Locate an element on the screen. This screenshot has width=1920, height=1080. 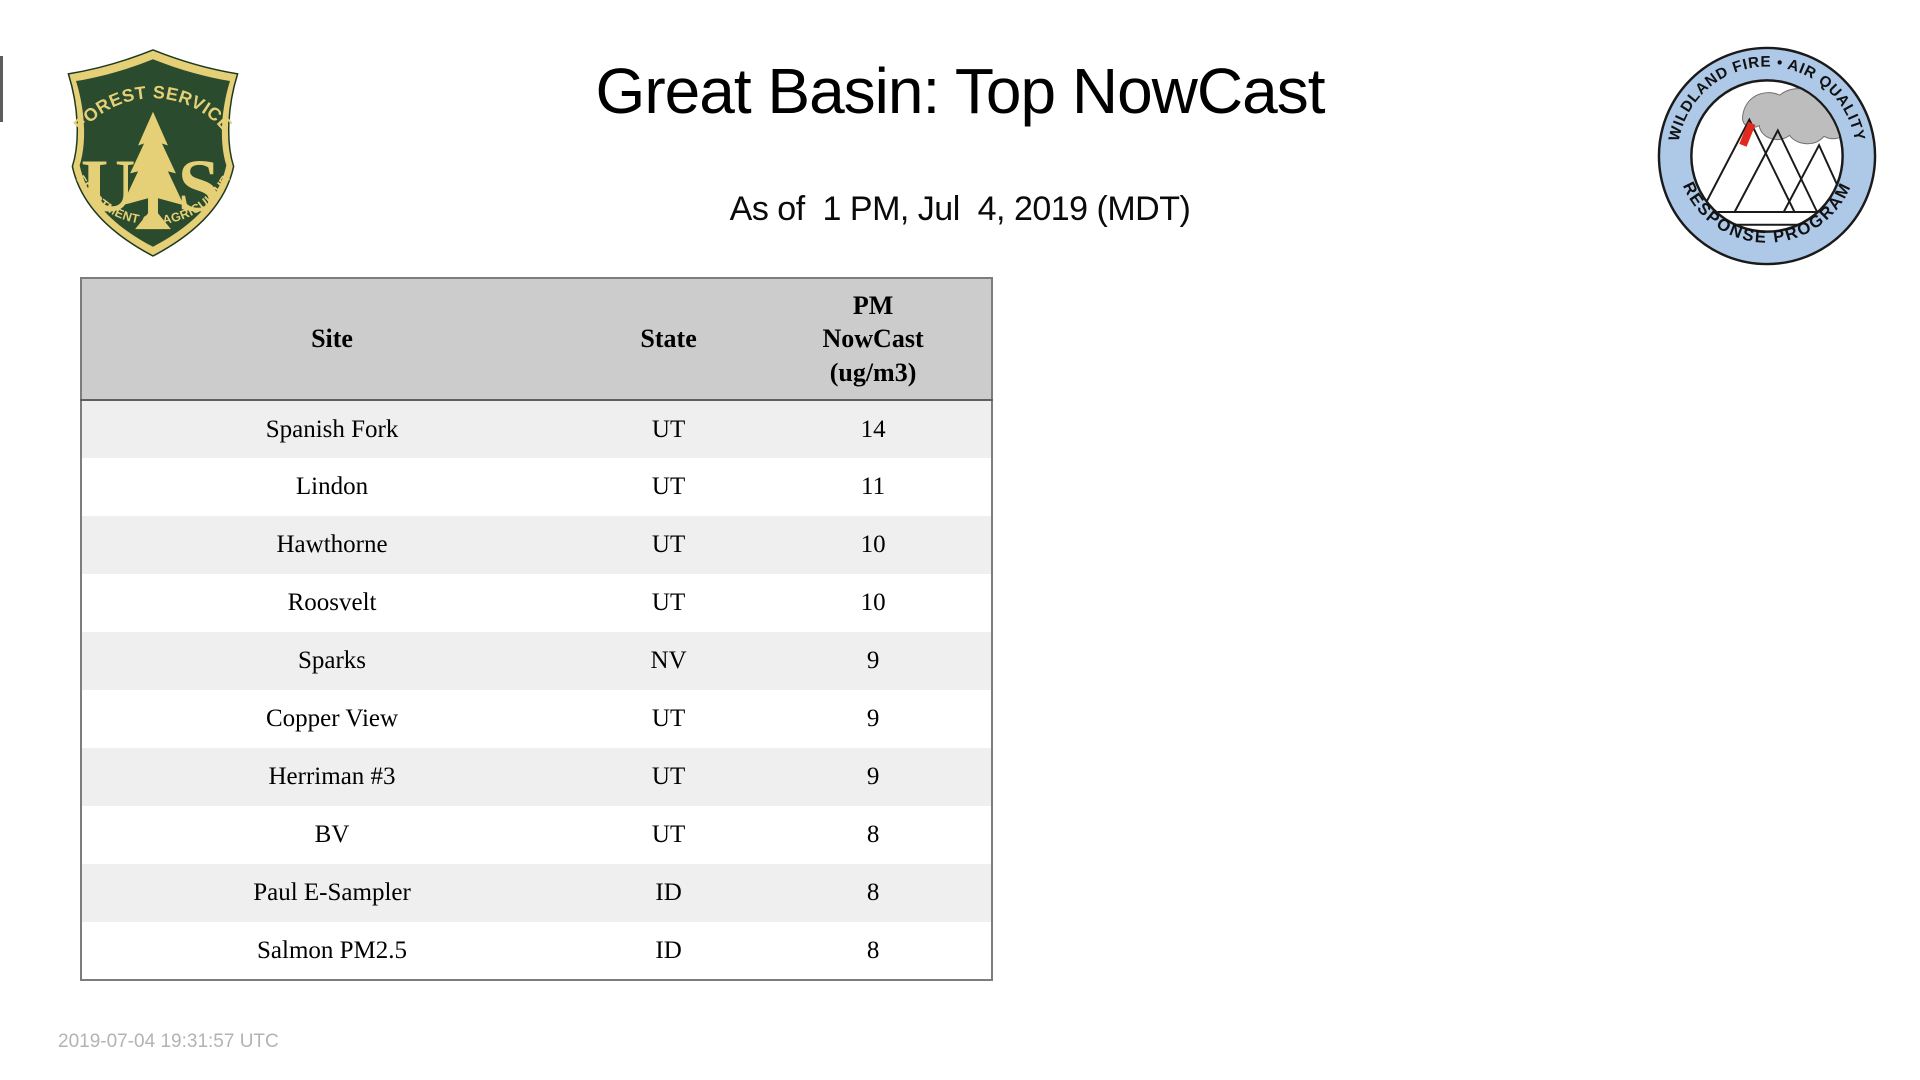
generated-timestamp: 2019-07-04 19:31:57 UTC is located at coordinates (168, 1041).